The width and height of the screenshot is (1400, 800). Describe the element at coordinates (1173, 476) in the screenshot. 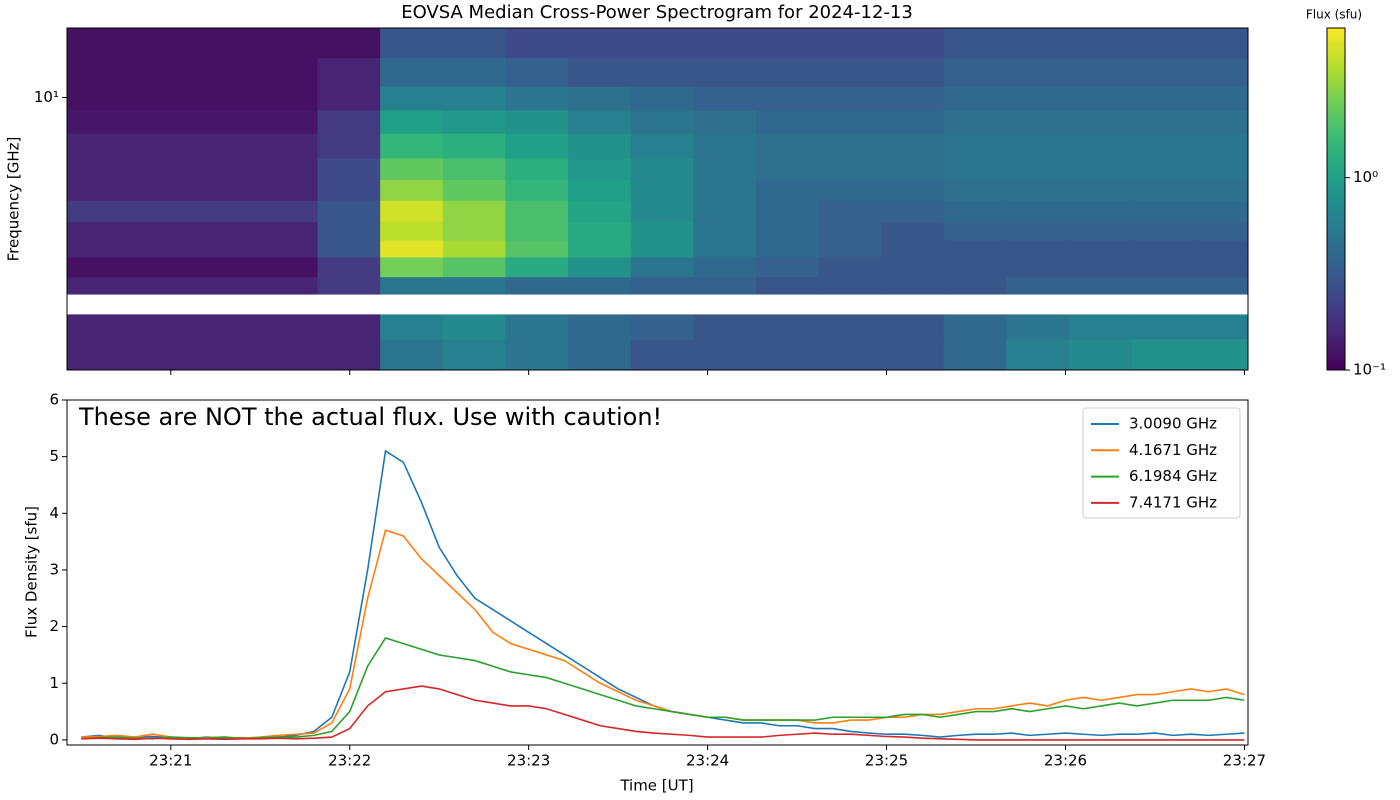

I see `legend-label: 6.1984 GHz` at that location.